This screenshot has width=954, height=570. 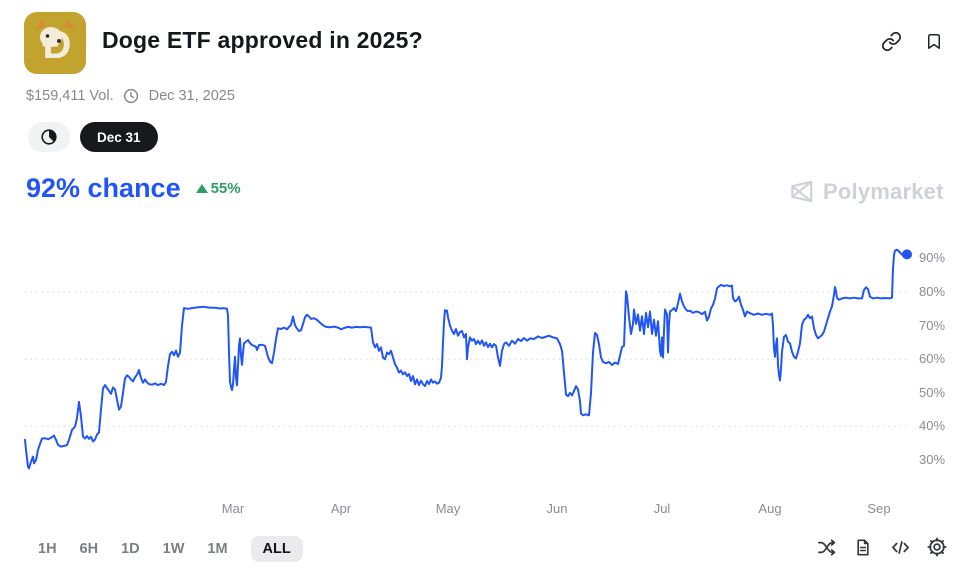 I want to click on timer-chip, so click(x=49, y=137).